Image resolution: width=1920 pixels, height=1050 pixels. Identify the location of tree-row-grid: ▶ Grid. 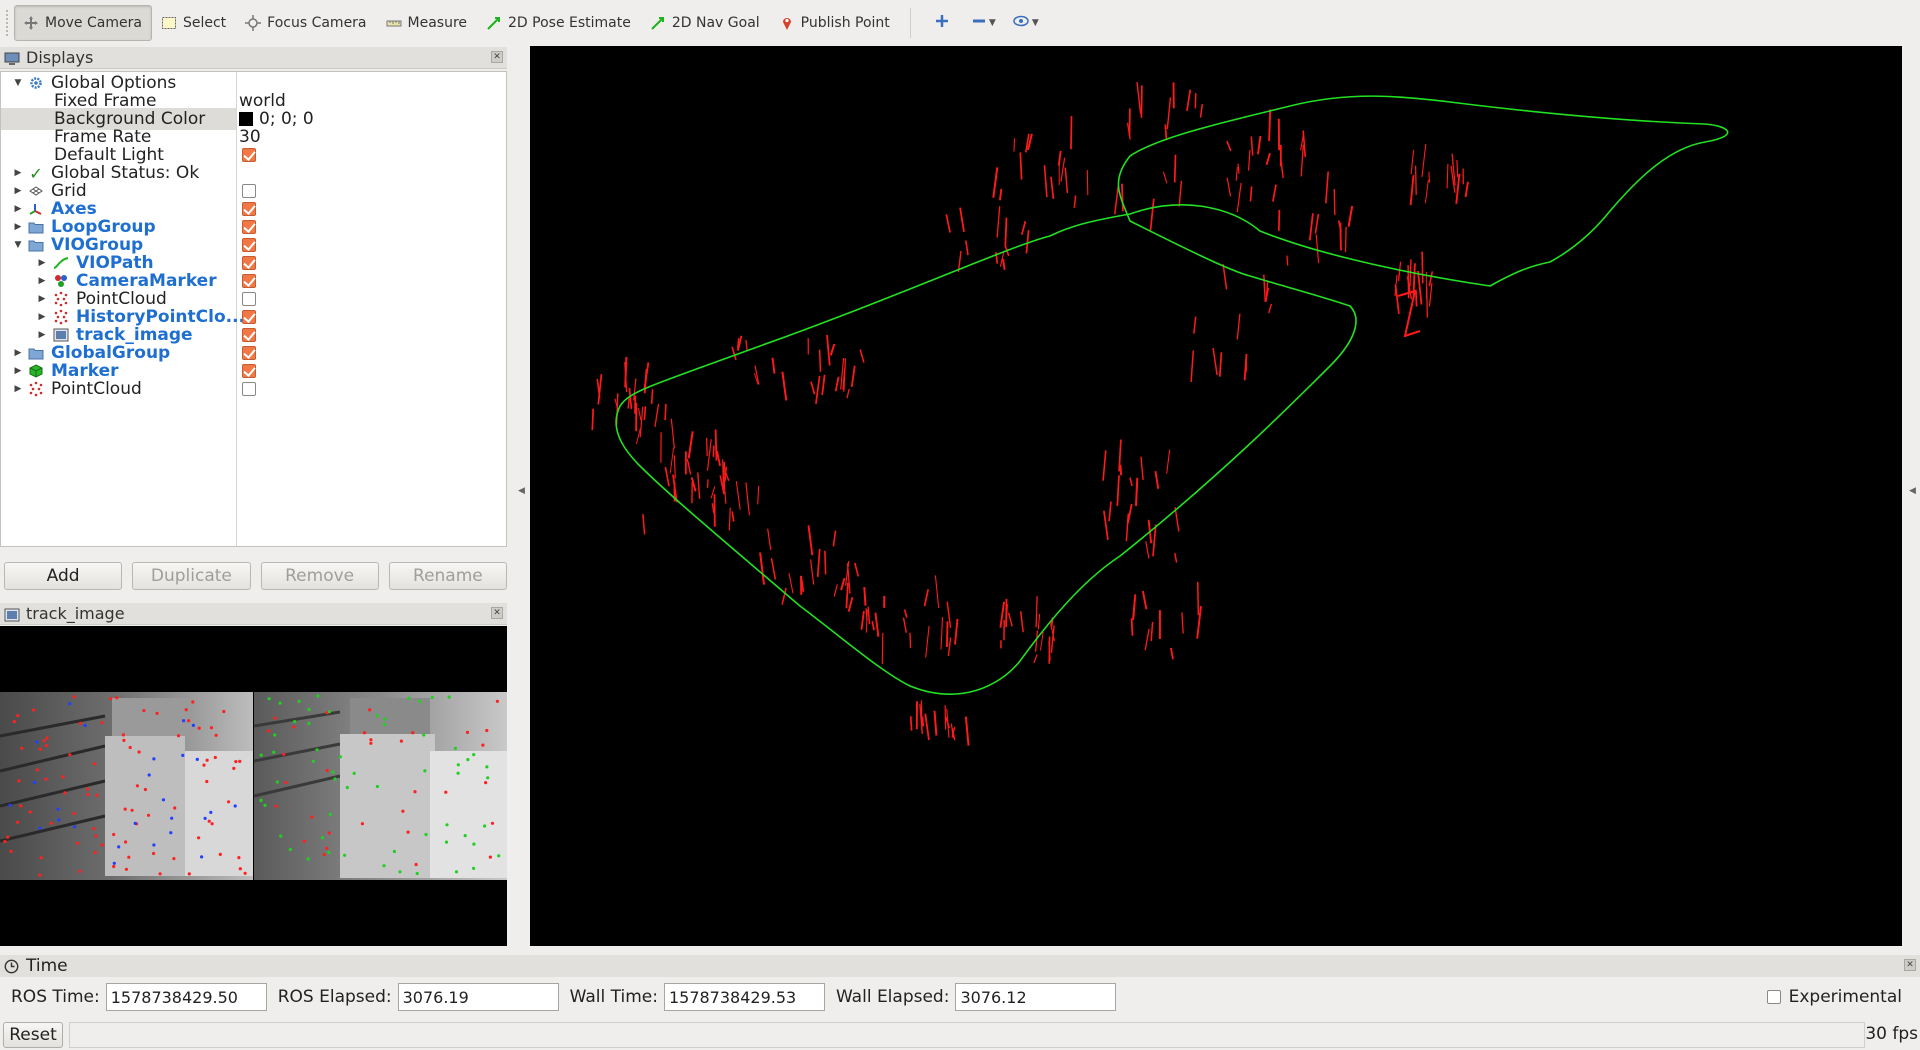
(253, 191).